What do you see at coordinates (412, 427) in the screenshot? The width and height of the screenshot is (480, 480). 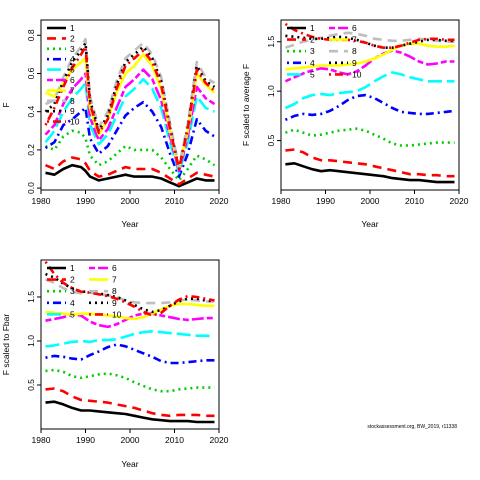 I see `footnote: stockassessment.org, BW_2019, r11338` at bounding box center [412, 427].